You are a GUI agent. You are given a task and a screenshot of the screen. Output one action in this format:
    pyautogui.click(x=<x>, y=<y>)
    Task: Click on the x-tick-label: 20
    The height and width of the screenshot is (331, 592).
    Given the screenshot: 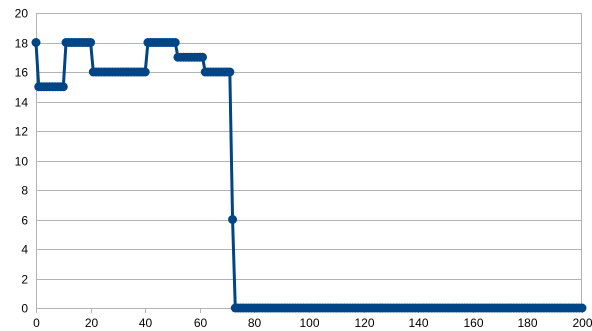 What is the action you would take?
    pyautogui.click(x=92, y=323)
    